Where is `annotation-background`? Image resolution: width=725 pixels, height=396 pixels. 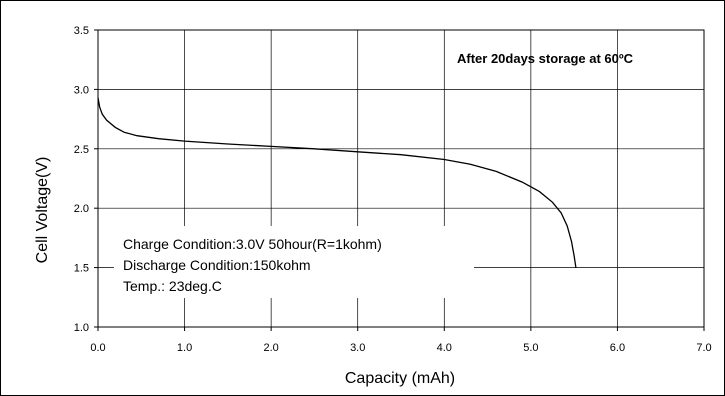 annotation-background is located at coordinates (294, 262).